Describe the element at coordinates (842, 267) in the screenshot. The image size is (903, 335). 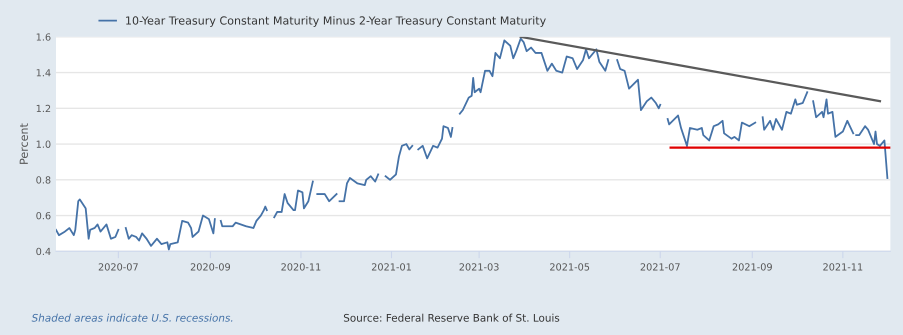
I see `x-tick-label: 2021-11` at that location.